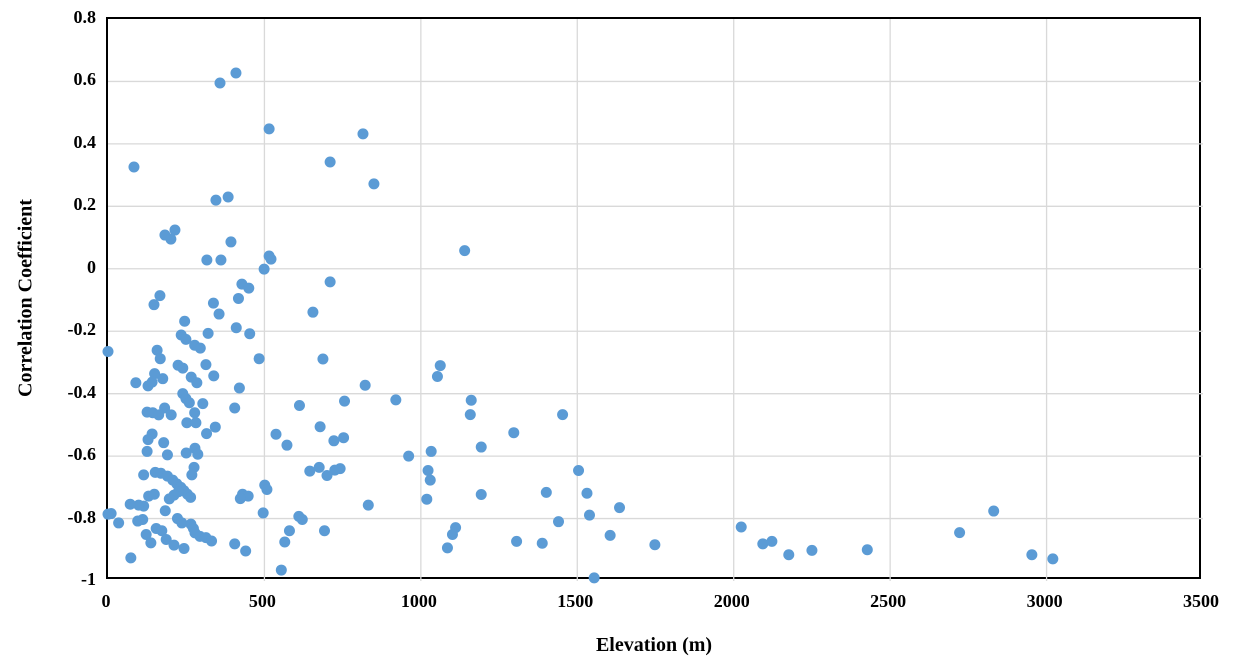 Image resolution: width=1237 pixels, height=671 pixels. I want to click on y-tick-label: 0.8, so click(85, 17).